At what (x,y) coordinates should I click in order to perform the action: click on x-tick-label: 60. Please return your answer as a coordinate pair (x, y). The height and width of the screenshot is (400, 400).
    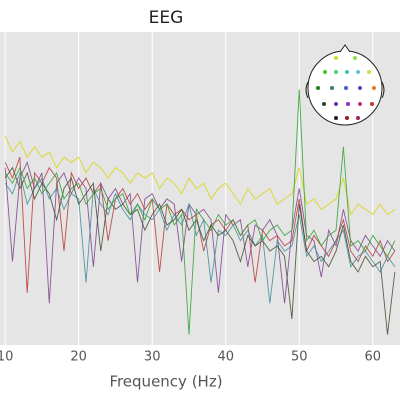
    Looking at the image, I should click on (373, 357).